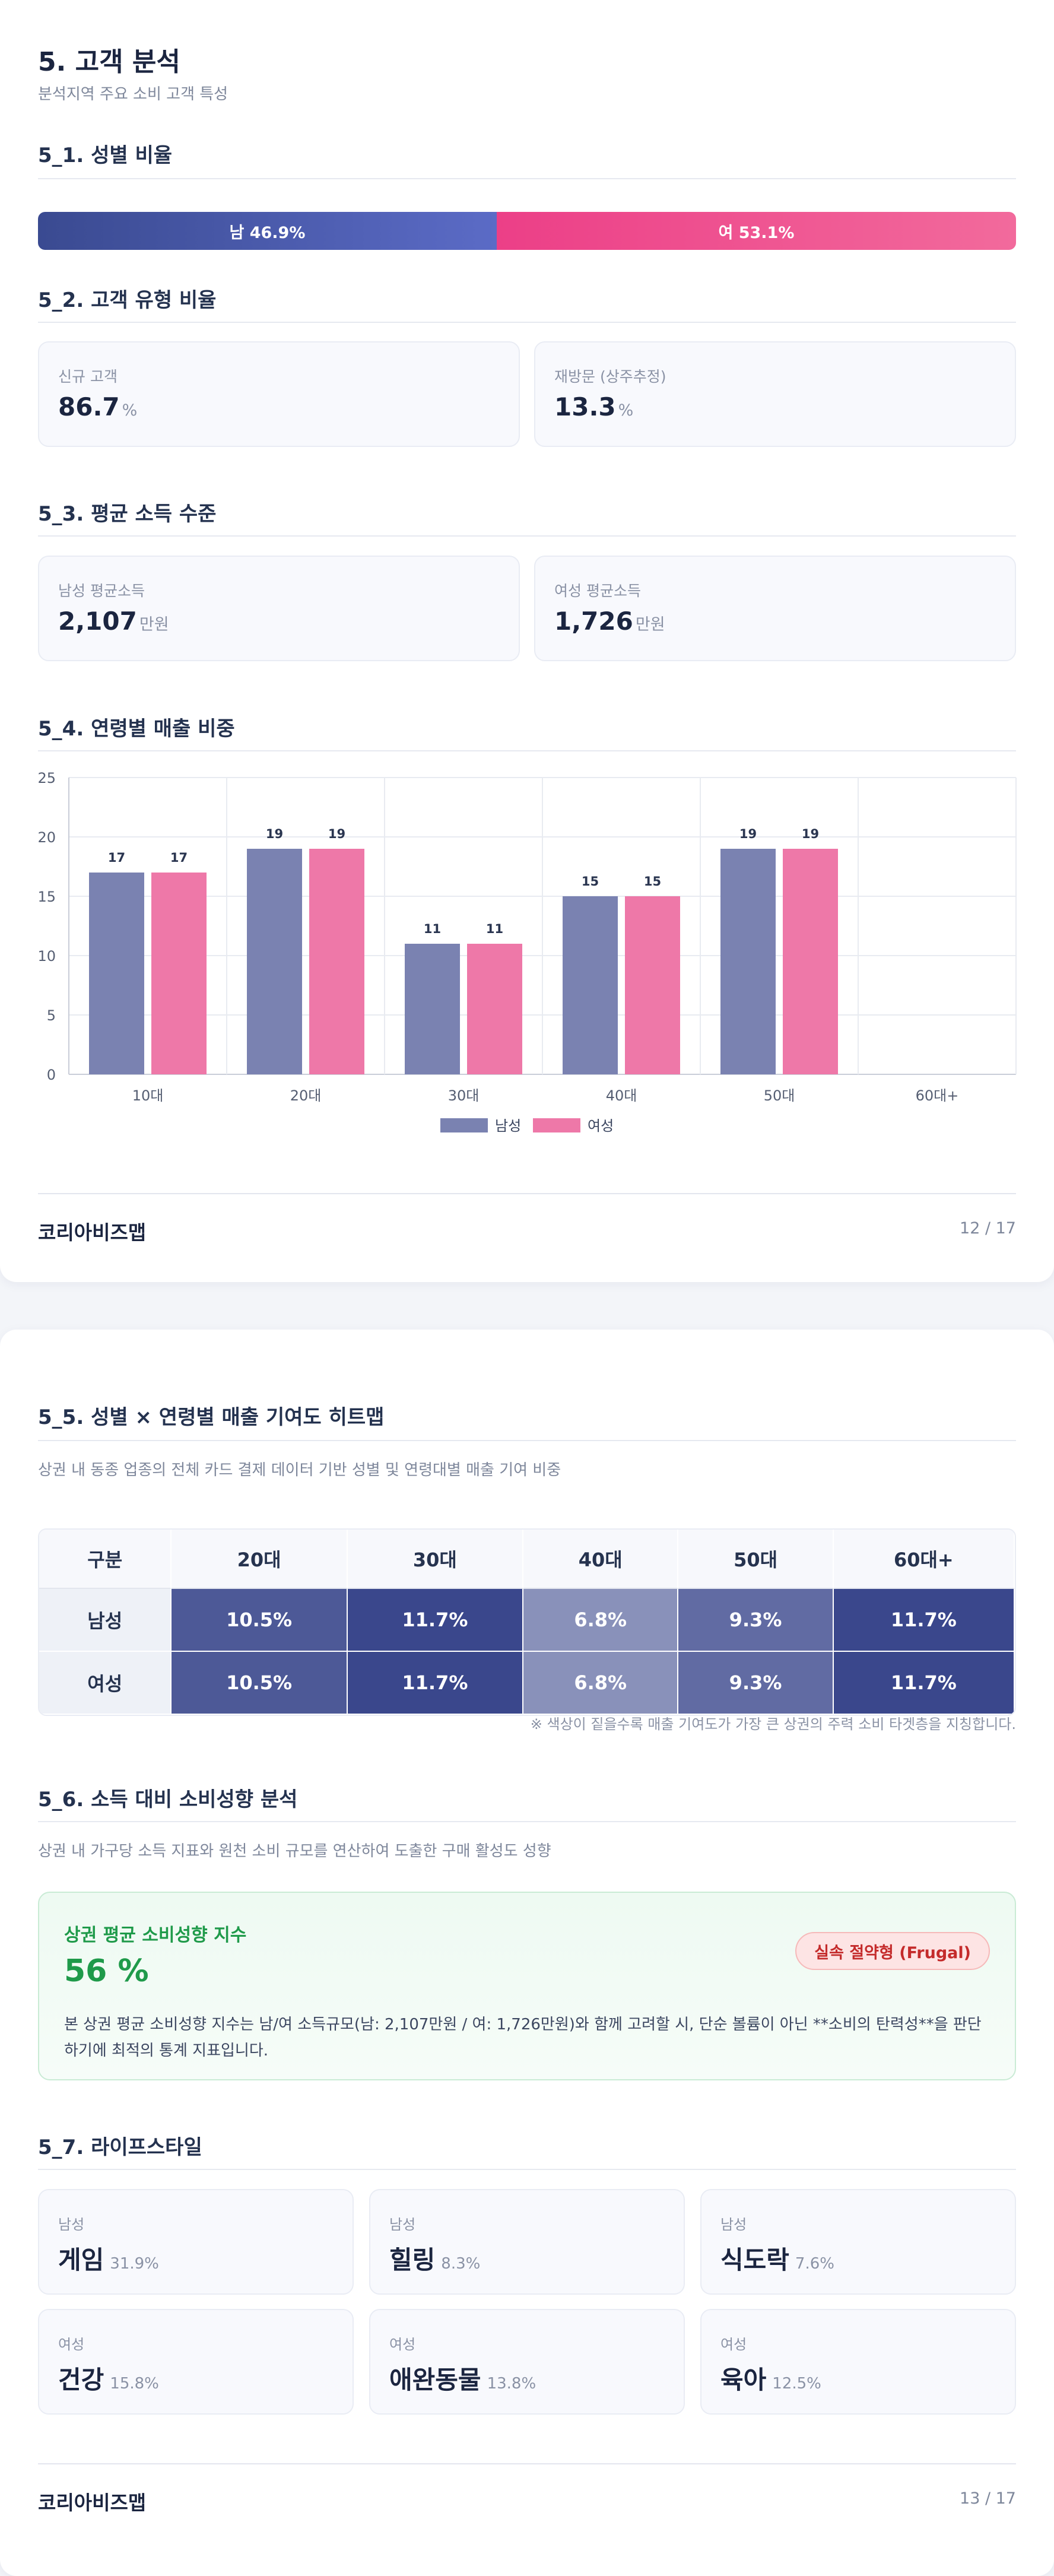  What do you see at coordinates (621, 1095) in the screenshot?
I see `x-tick-label: 40대` at bounding box center [621, 1095].